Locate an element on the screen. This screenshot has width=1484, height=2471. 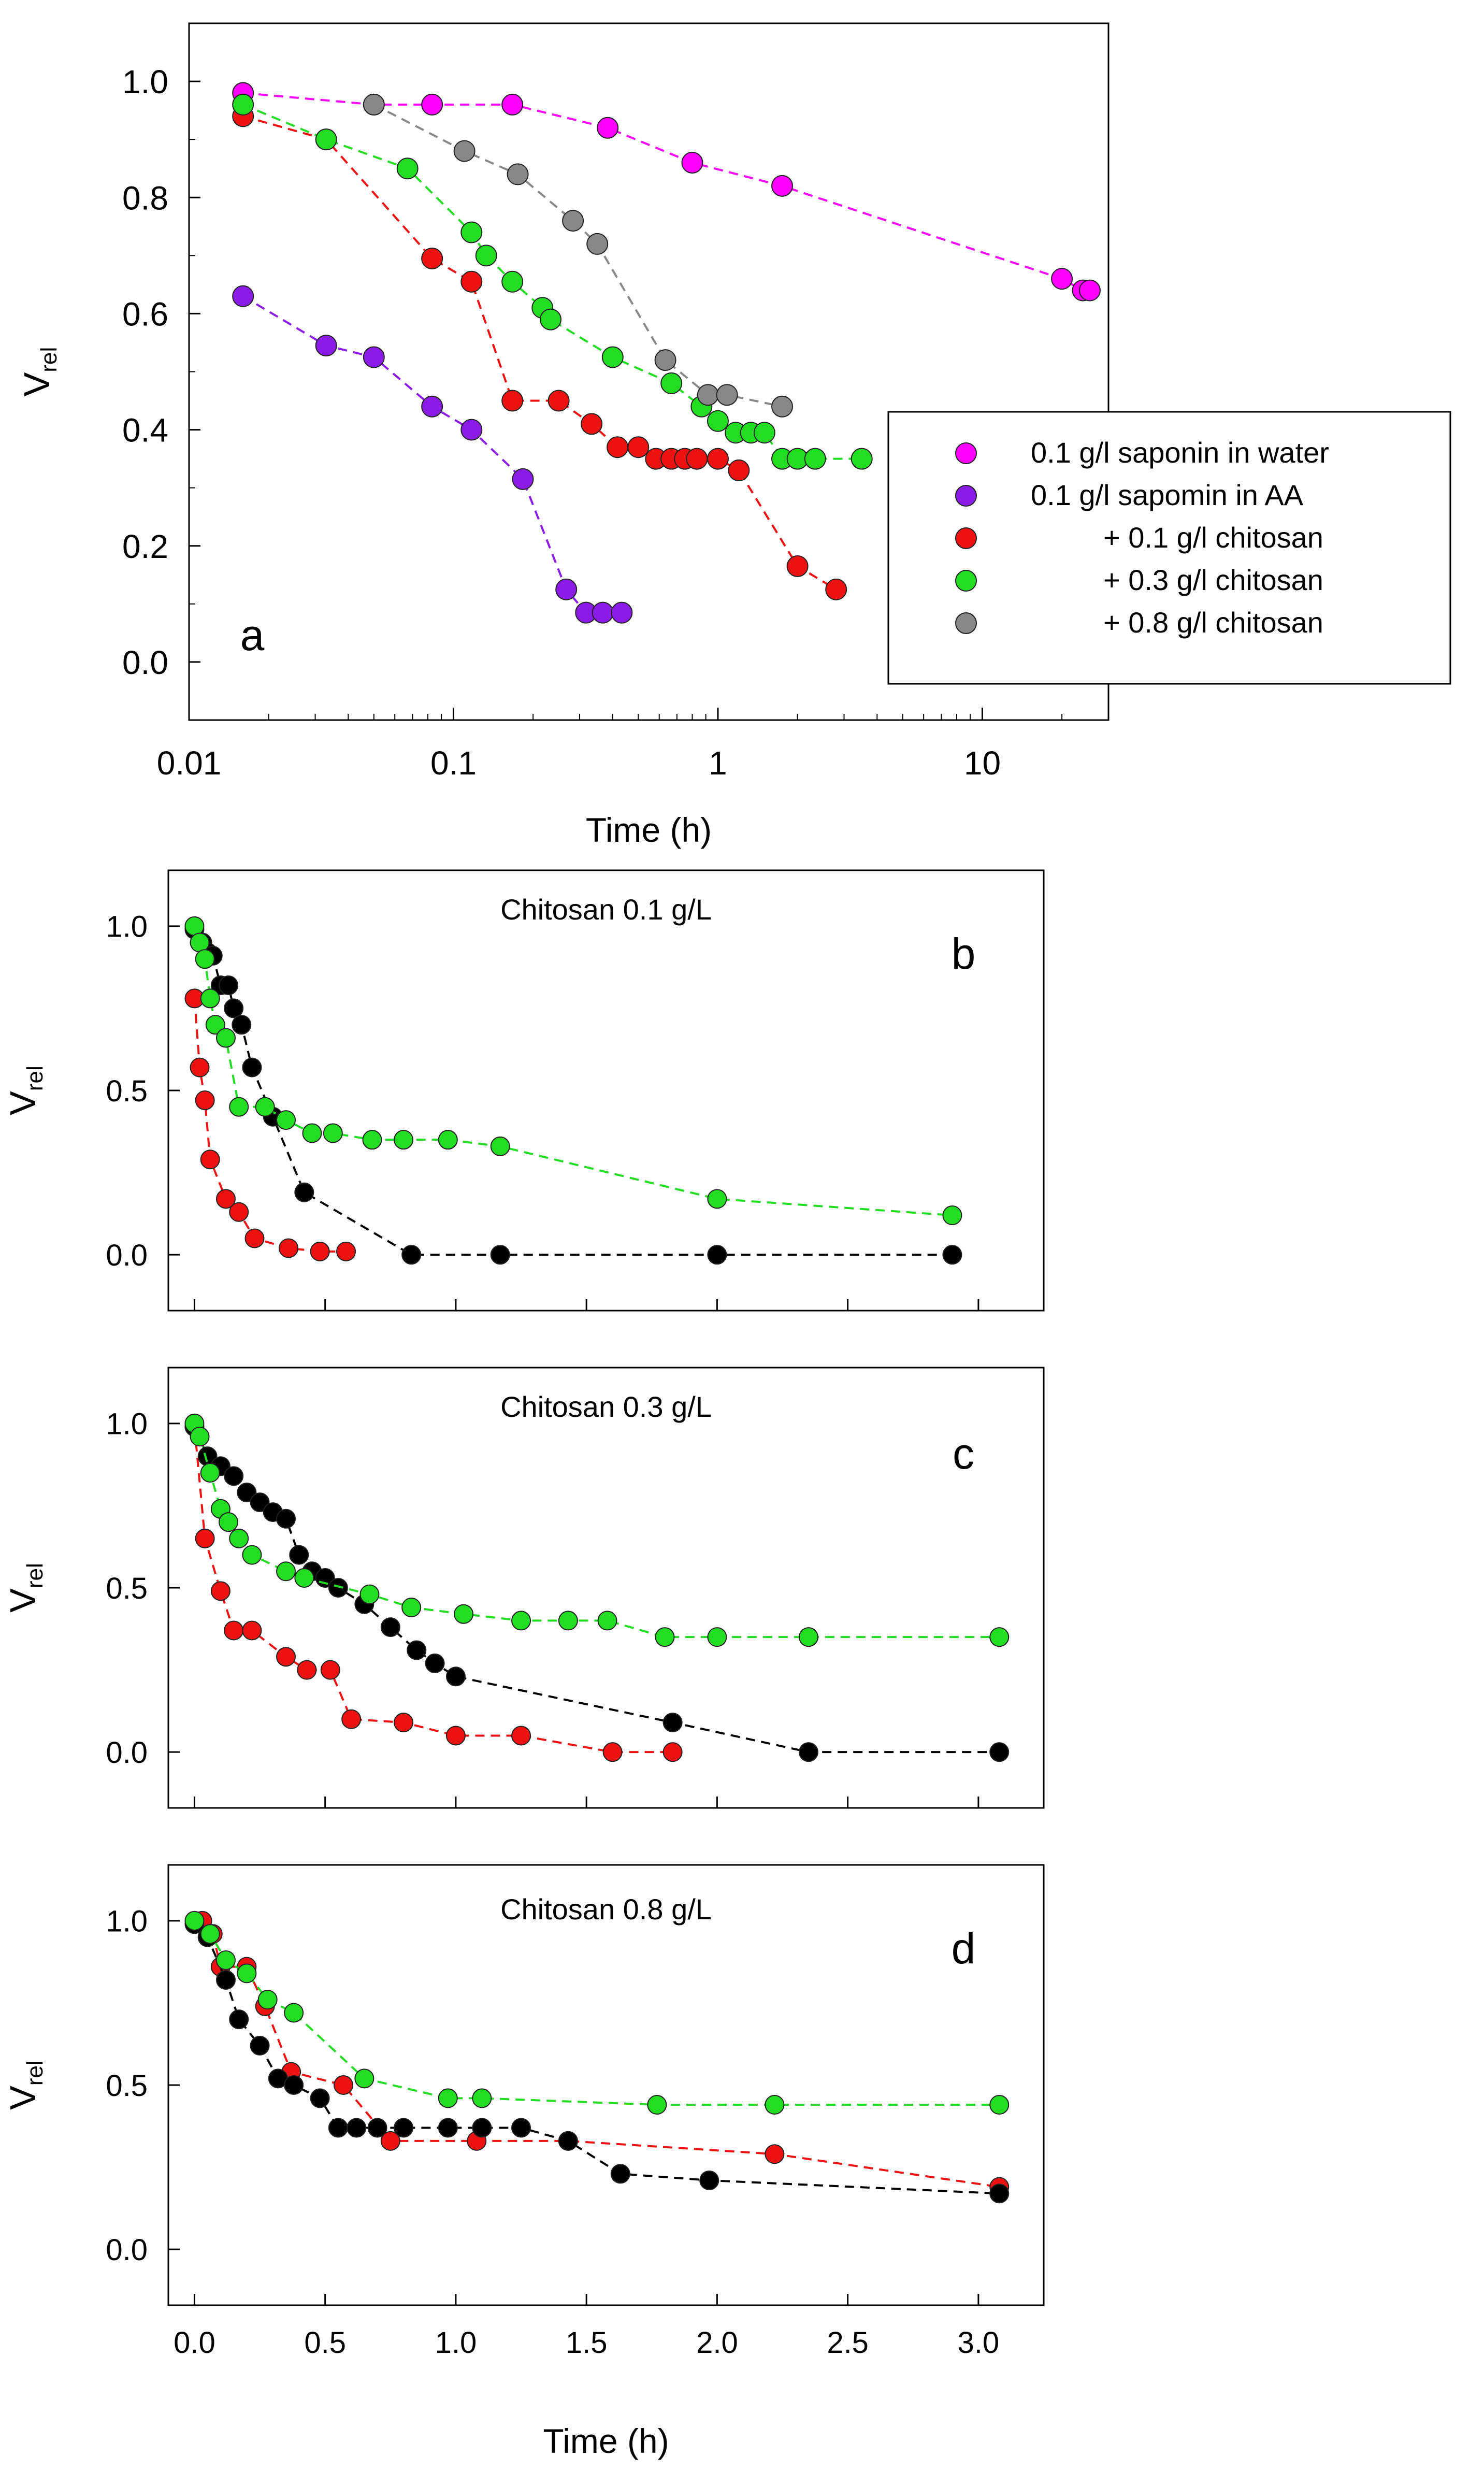
legend-label: + 0.1 g/l chitosan is located at coordinates (1213, 537).